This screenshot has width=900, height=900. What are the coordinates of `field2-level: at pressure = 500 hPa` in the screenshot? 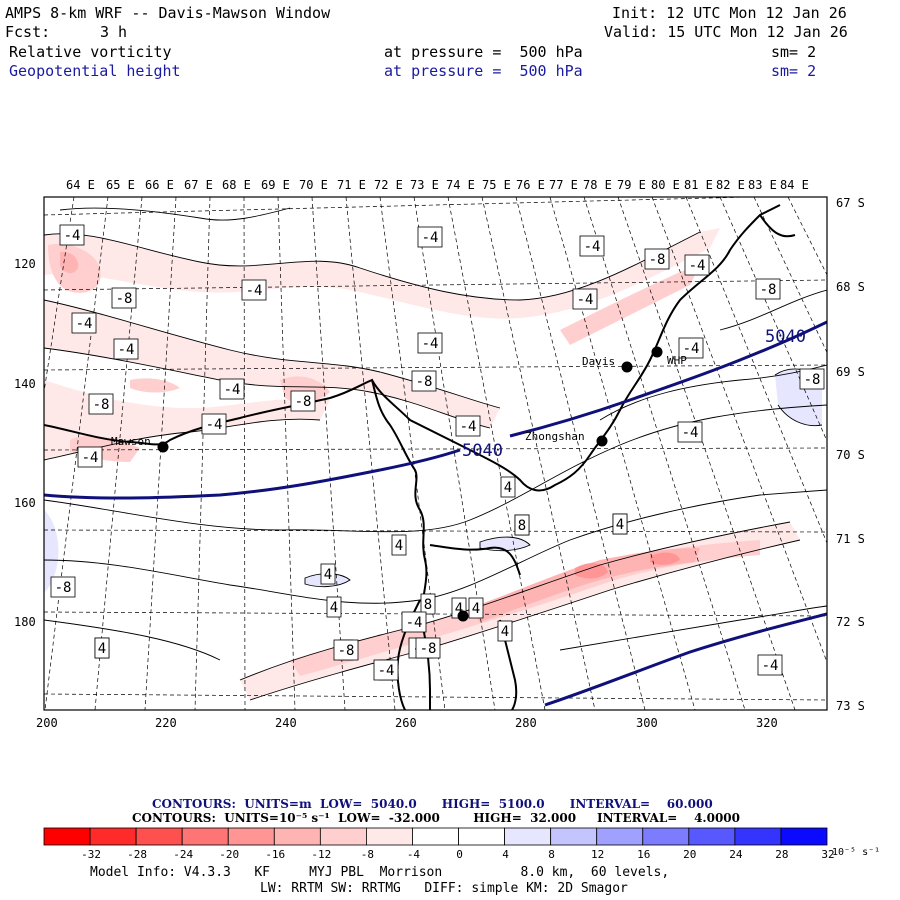 It's located at (483, 71).